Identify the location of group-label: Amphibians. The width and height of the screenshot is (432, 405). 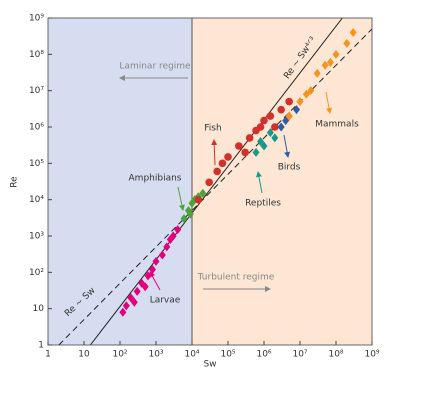
(155, 179).